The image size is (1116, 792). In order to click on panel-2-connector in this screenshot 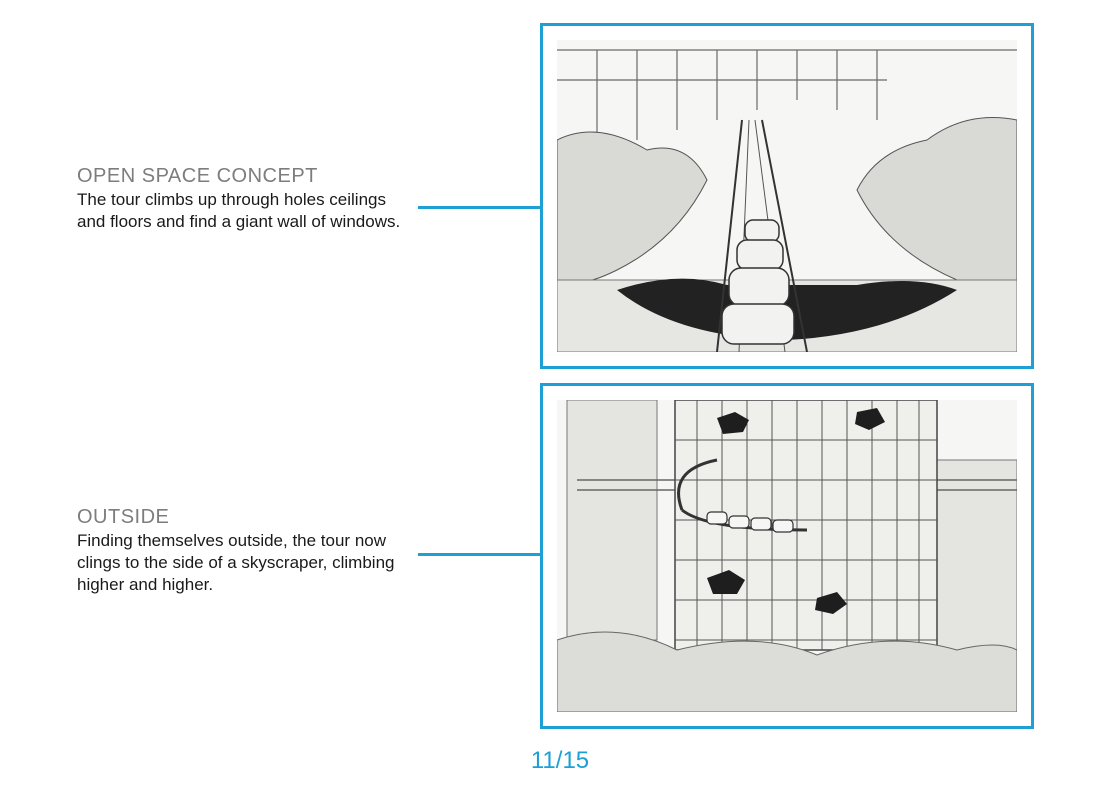, I will do `click(480, 554)`.